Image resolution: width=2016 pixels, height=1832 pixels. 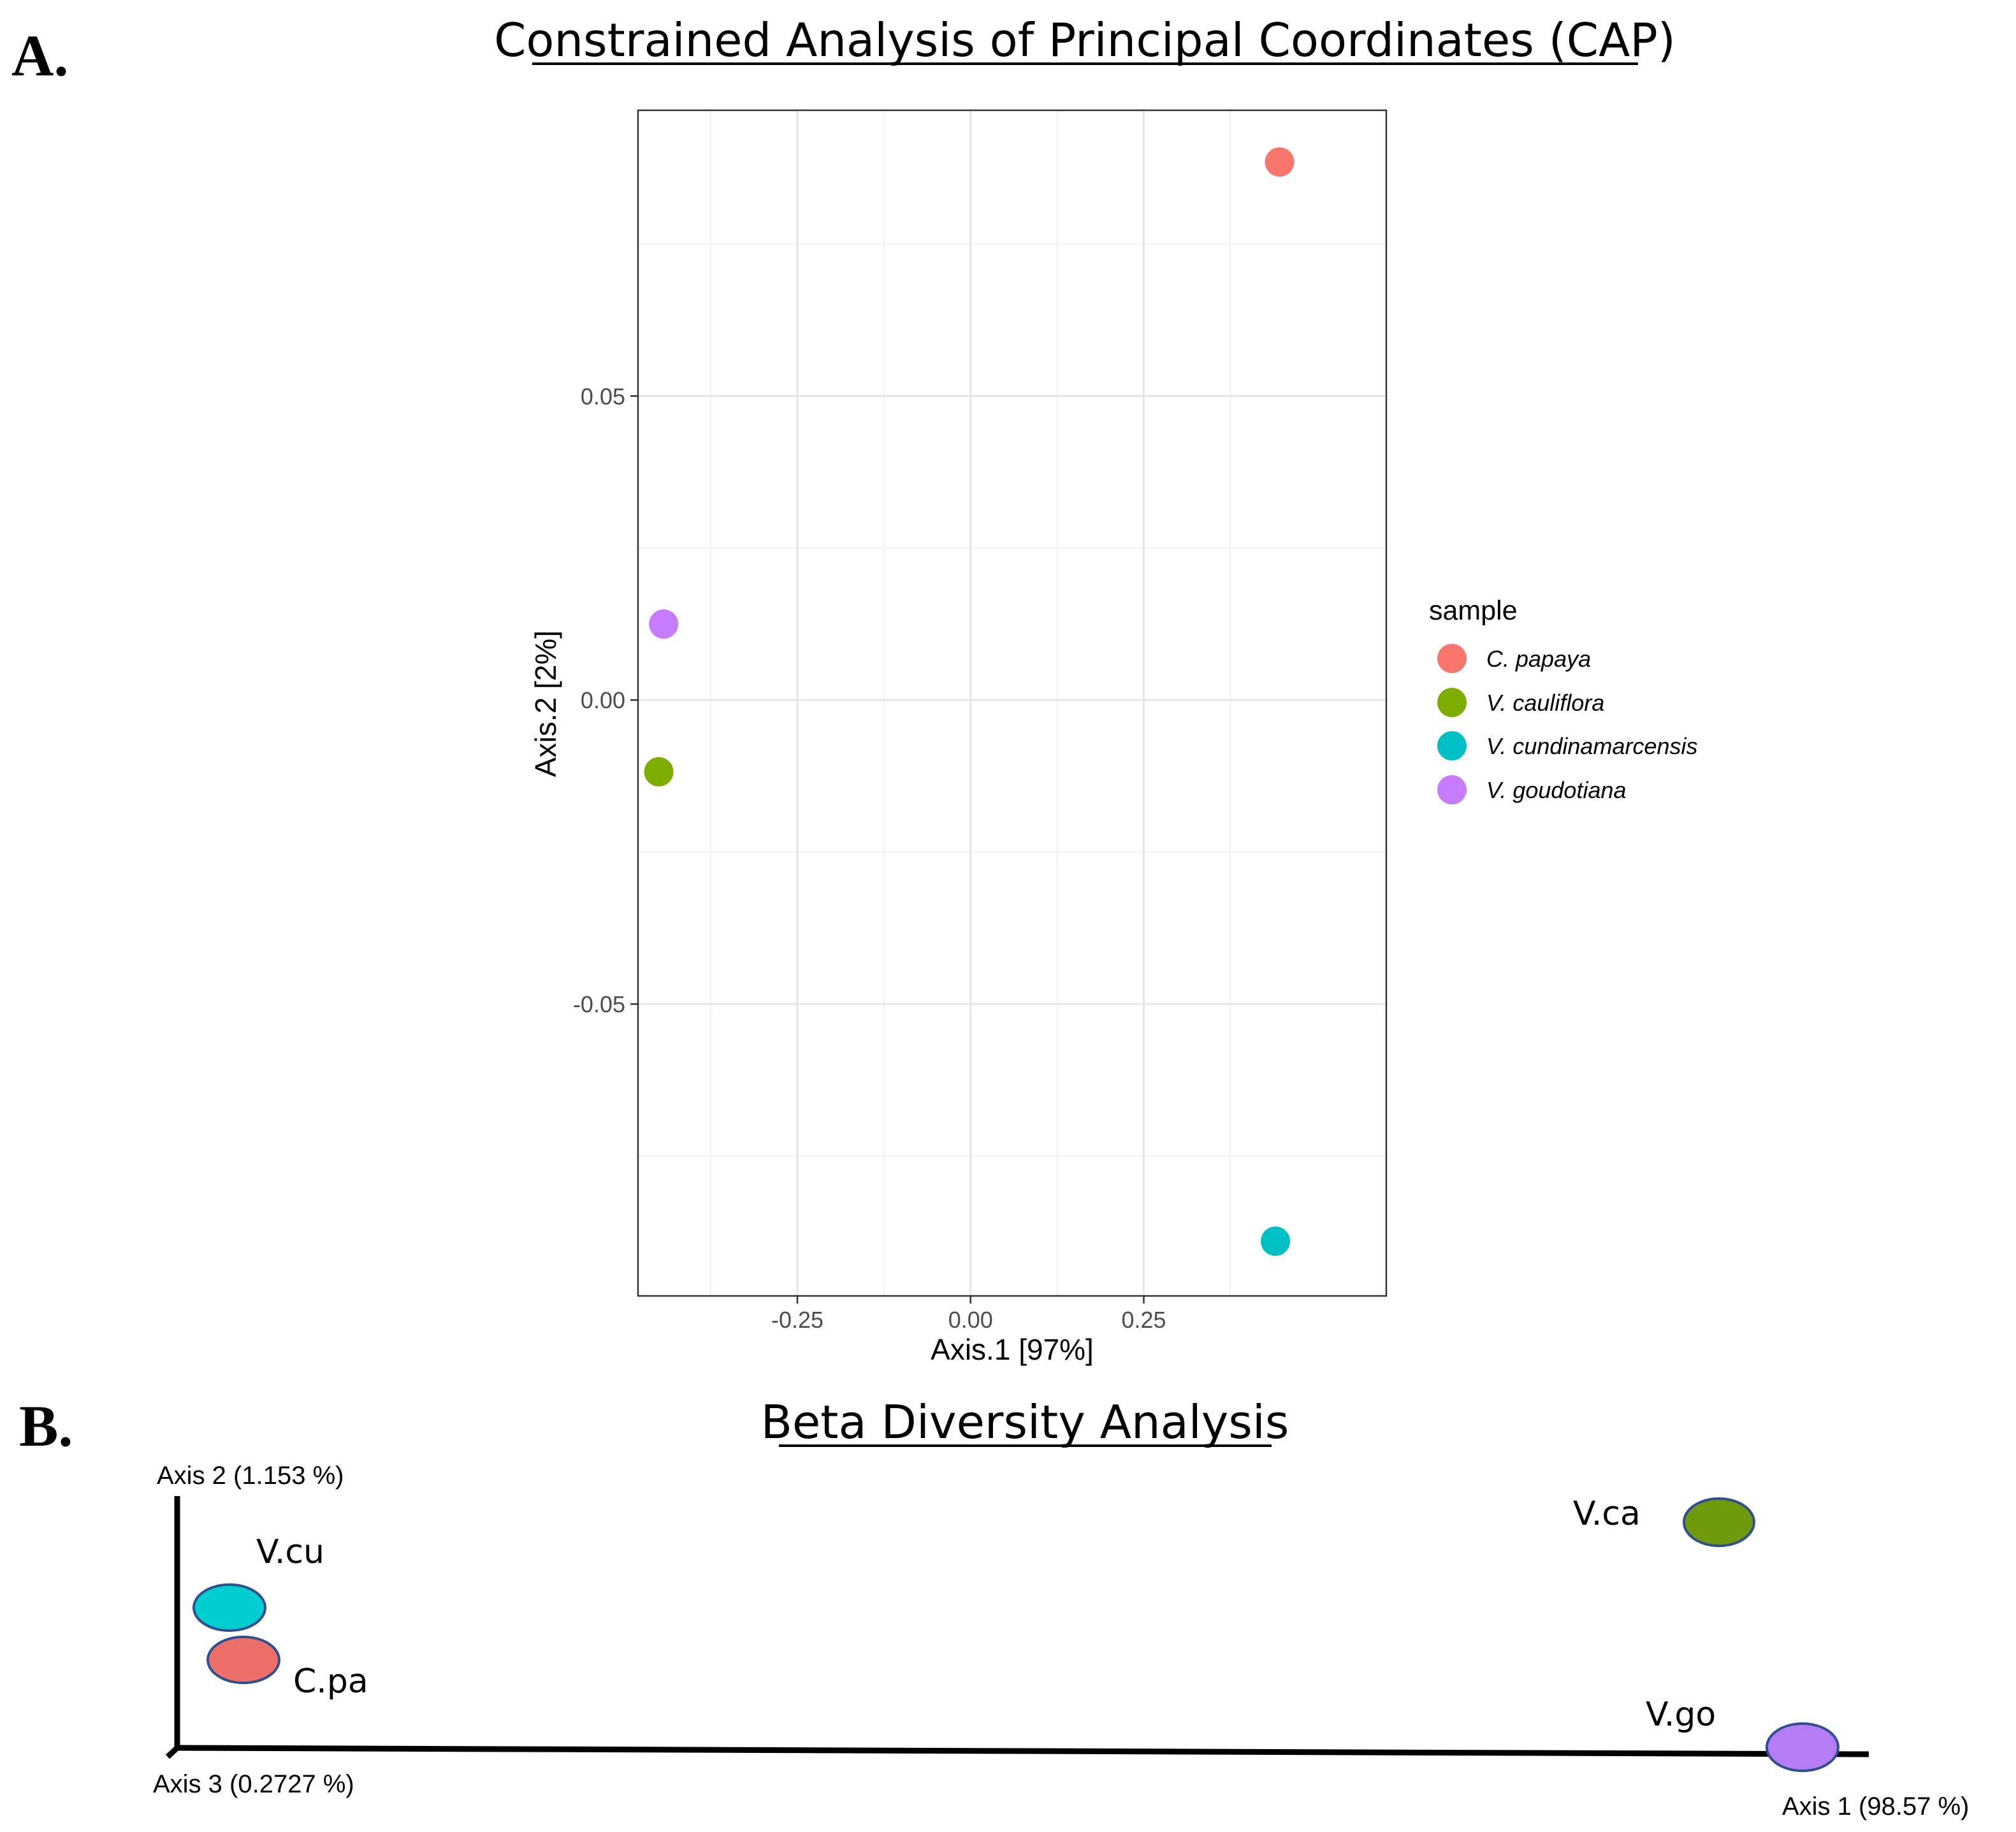 I want to click on axis-2-label: Axis 2 (1.153 %), so click(x=250, y=1476).